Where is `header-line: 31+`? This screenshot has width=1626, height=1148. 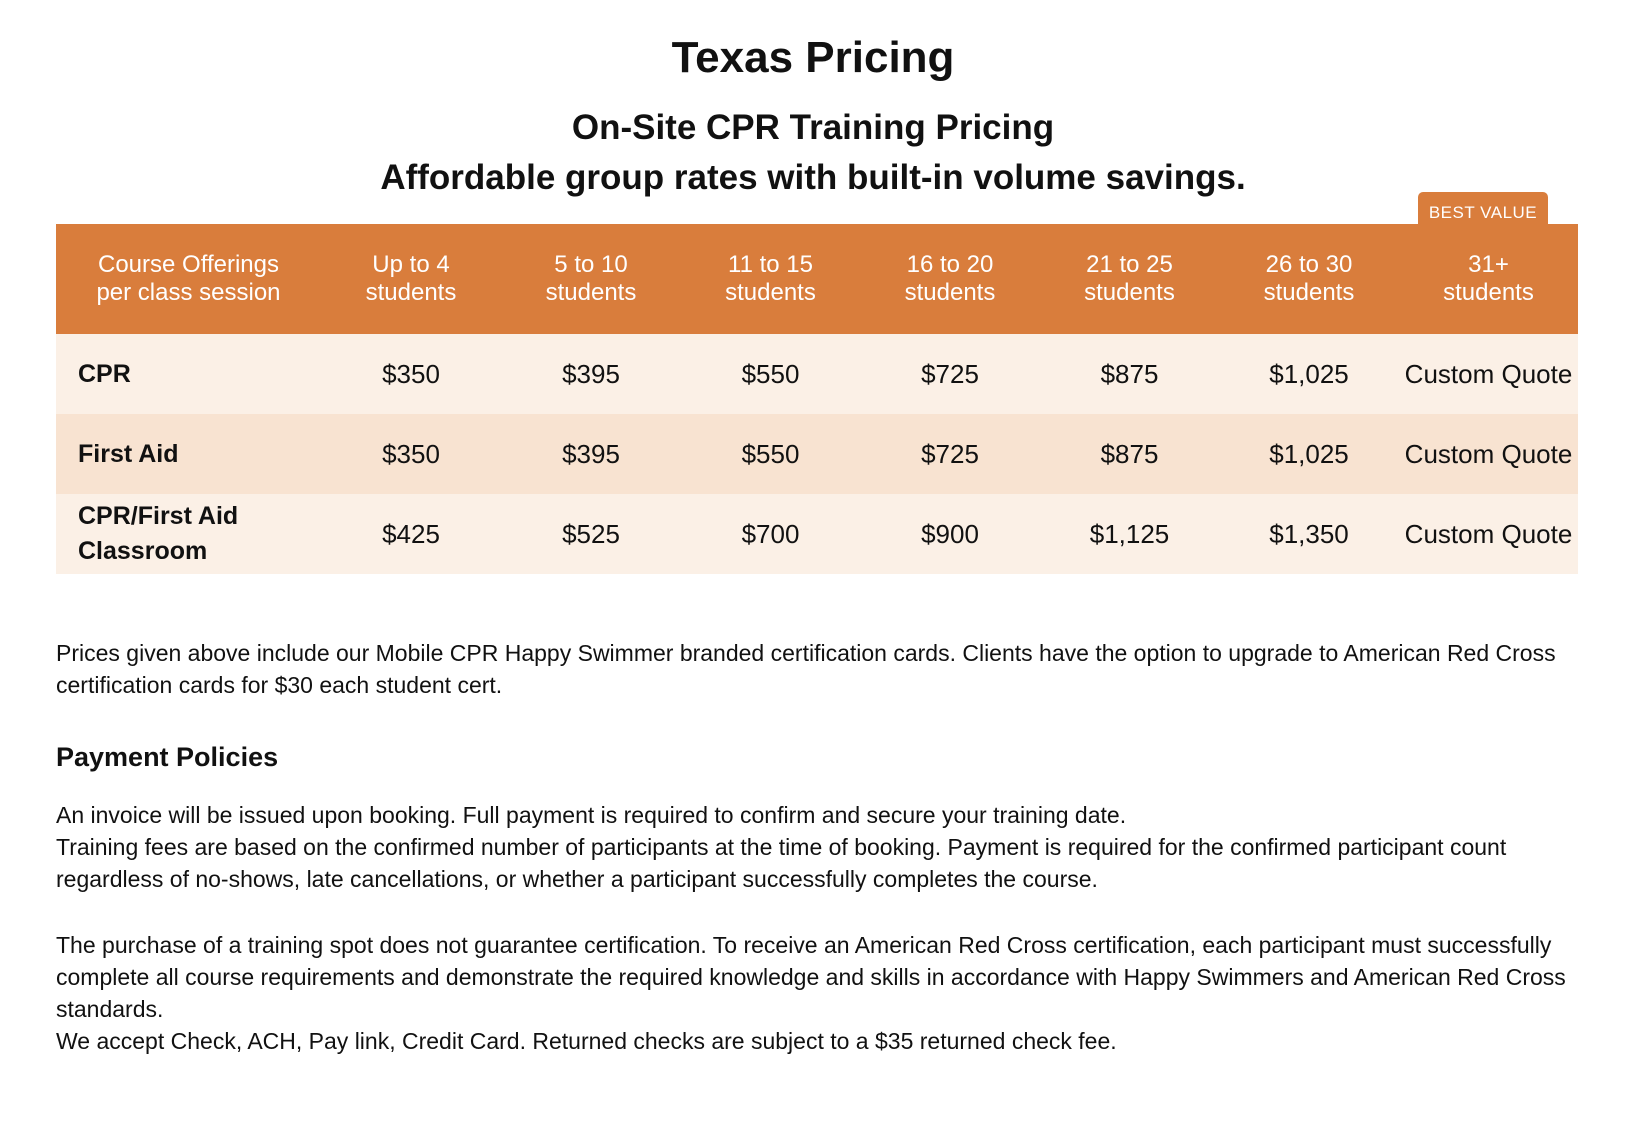
header-line: 31+ is located at coordinates (1488, 264).